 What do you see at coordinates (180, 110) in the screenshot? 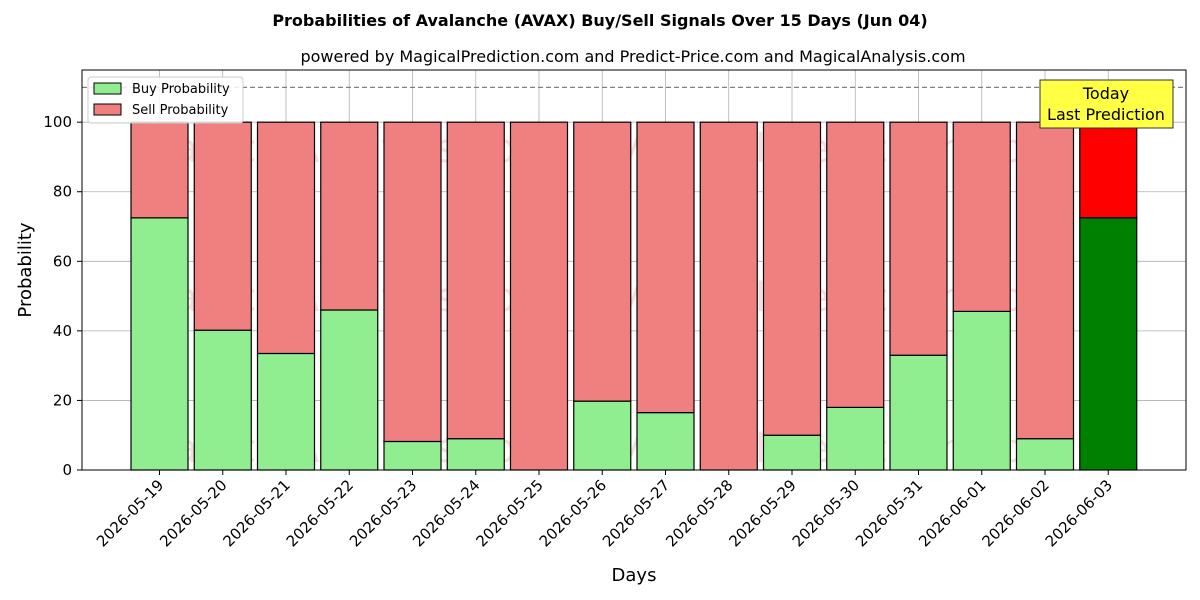
I see `legend-label: Sell Probability` at bounding box center [180, 110].